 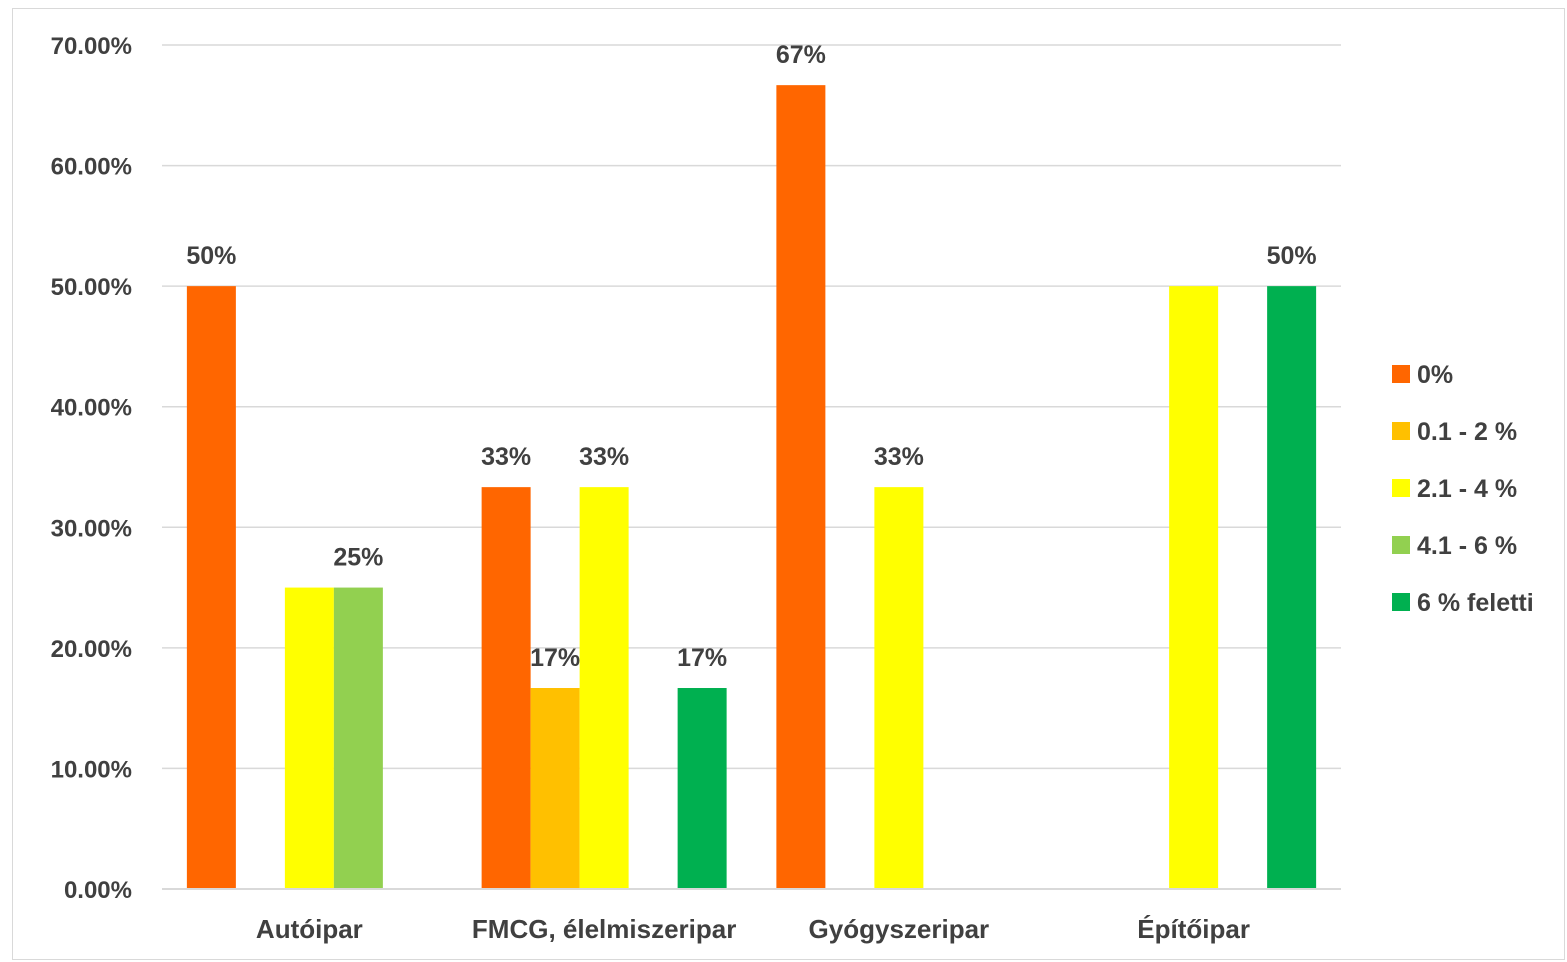 What do you see at coordinates (1467, 546) in the screenshot?
I see `legend-label: 4.1 - 6 %` at bounding box center [1467, 546].